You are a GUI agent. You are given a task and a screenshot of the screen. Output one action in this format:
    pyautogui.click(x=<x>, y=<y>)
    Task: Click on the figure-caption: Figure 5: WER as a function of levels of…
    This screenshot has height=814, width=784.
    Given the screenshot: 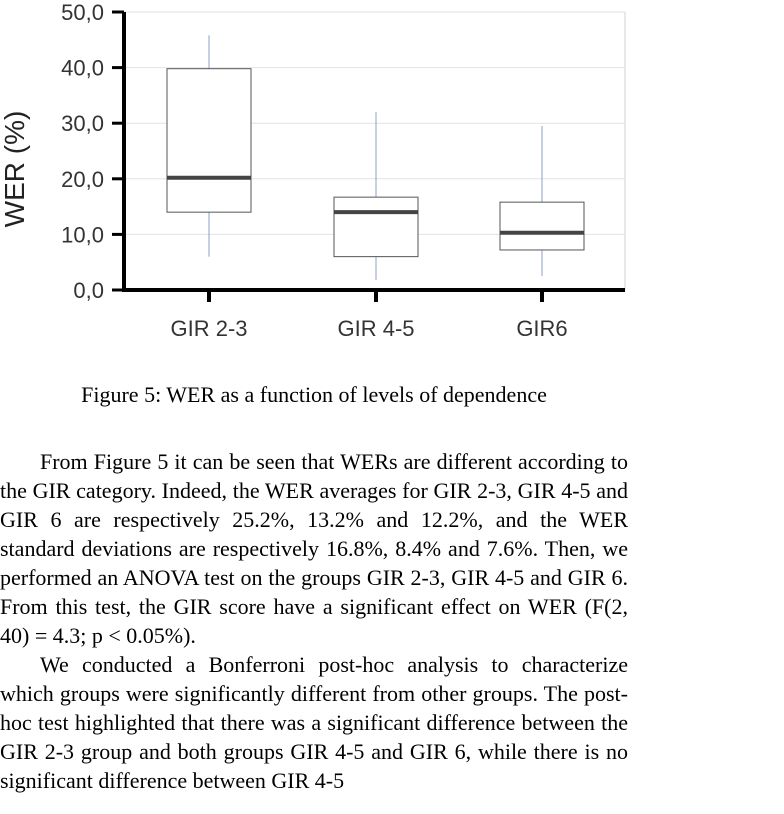 What is the action you would take?
    pyautogui.click(x=314, y=394)
    